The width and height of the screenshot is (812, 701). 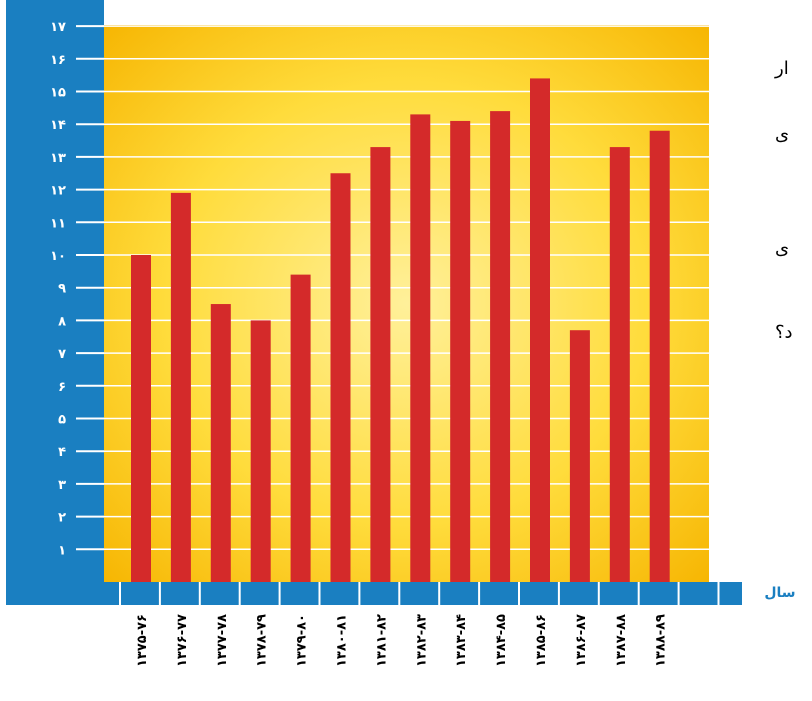 I want to click on x-tick-label: ۱۳۷۵-۷۶, so click(x=142, y=640).